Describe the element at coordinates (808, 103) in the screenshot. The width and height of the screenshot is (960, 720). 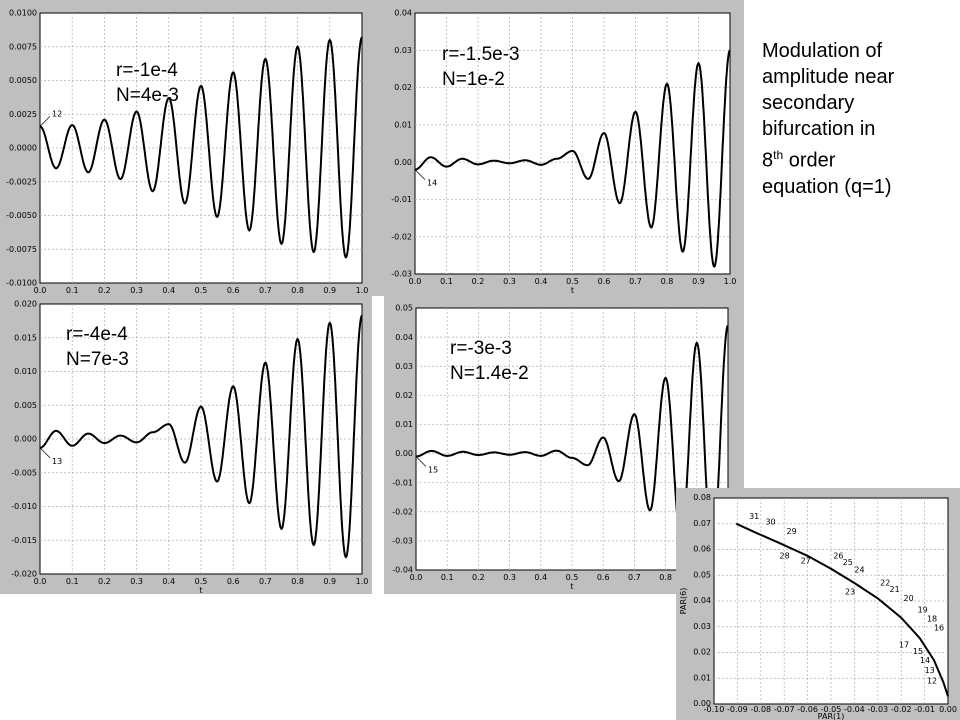
I see `caption-line: secondary` at that location.